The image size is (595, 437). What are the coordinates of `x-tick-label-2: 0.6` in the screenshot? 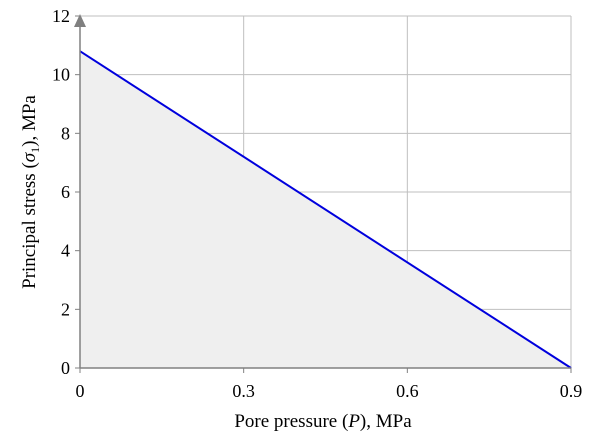 It's located at (407, 391).